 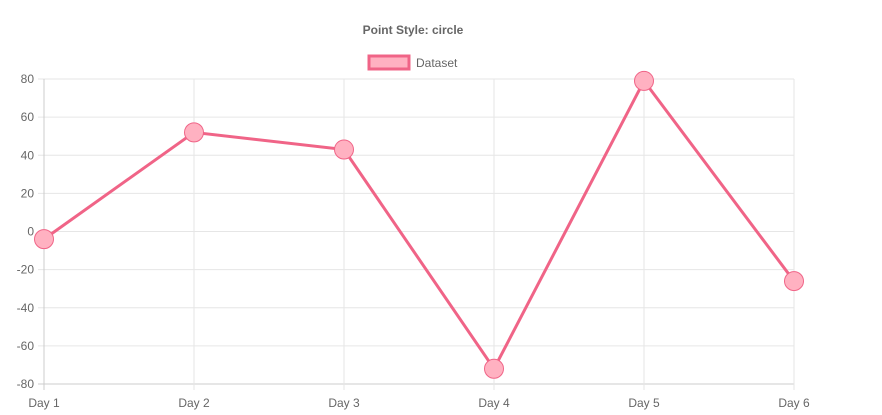 I want to click on legend: Dataset, so click(x=412, y=62).